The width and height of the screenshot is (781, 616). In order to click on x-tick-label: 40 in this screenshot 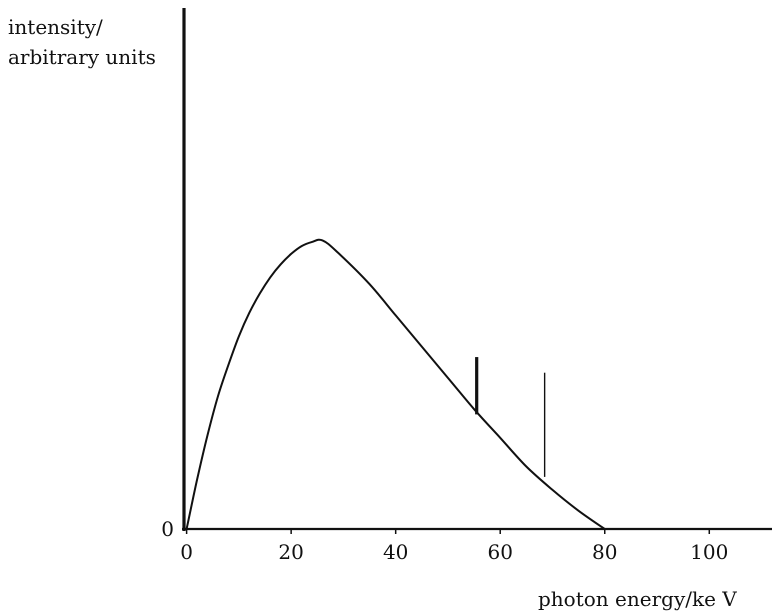, I will do `click(395, 552)`.